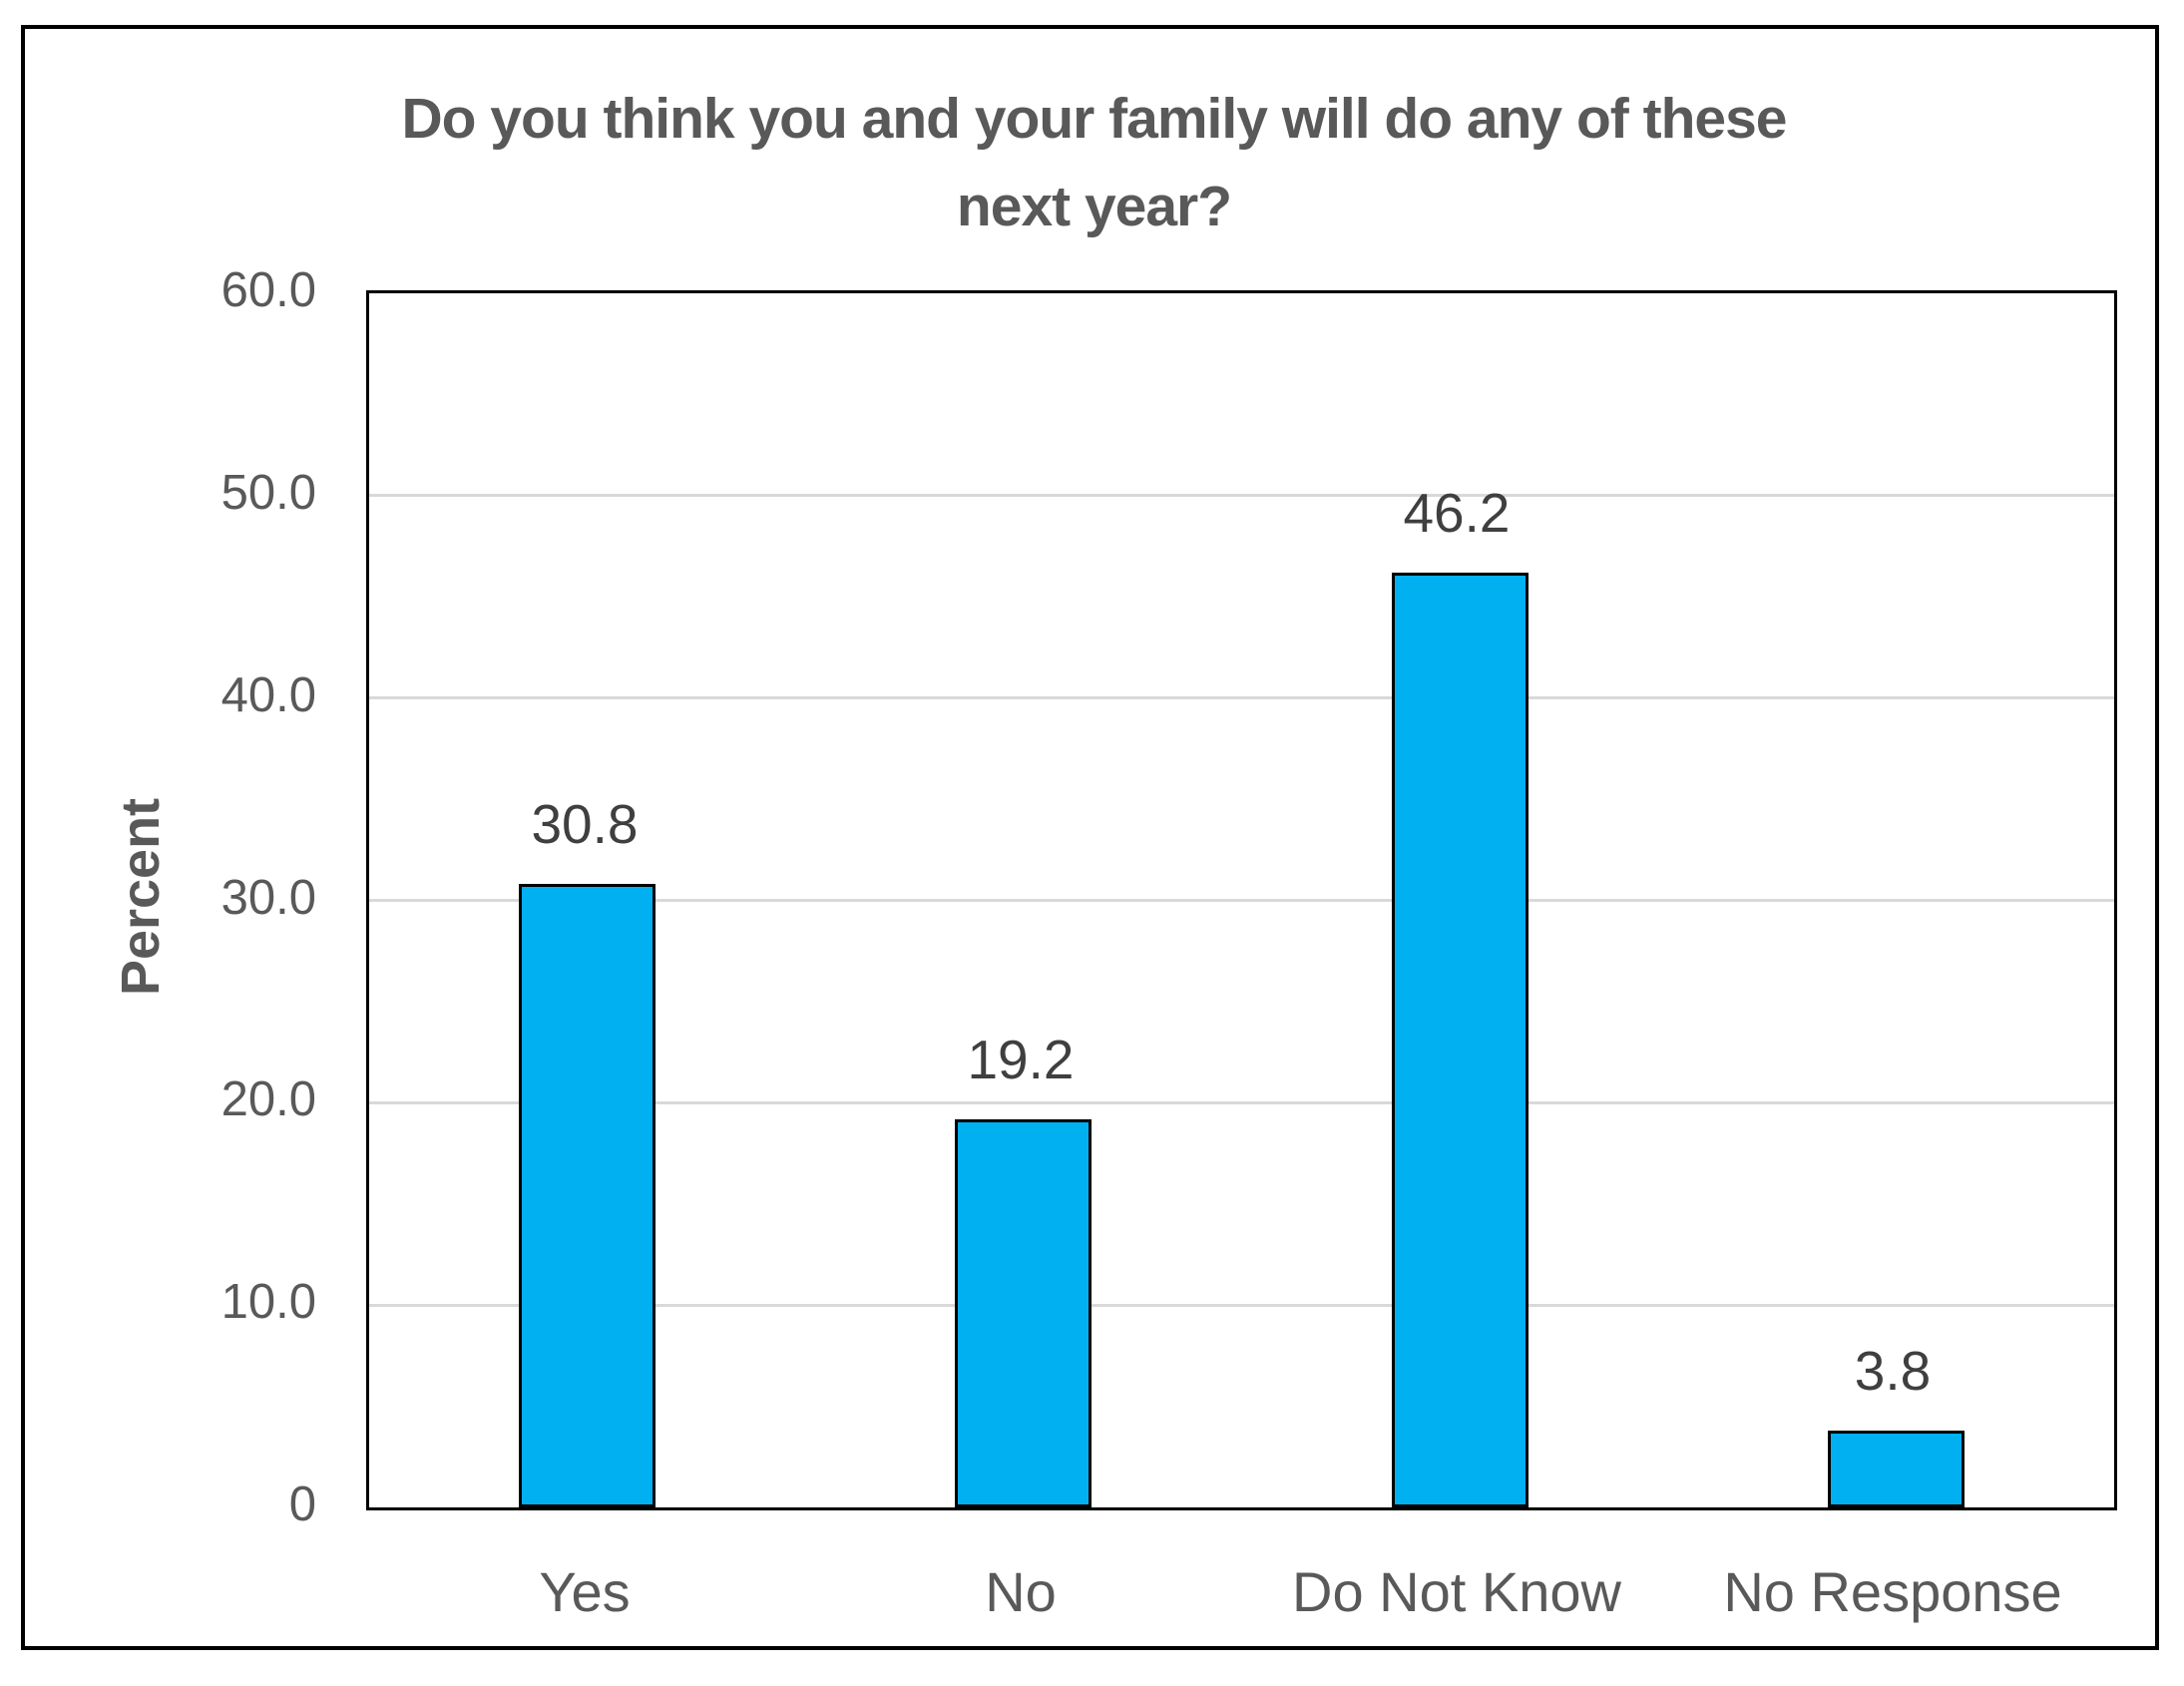  What do you see at coordinates (1094, 206) in the screenshot?
I see `chart-title-line2: next year?` at bounding box center [1094, 206].